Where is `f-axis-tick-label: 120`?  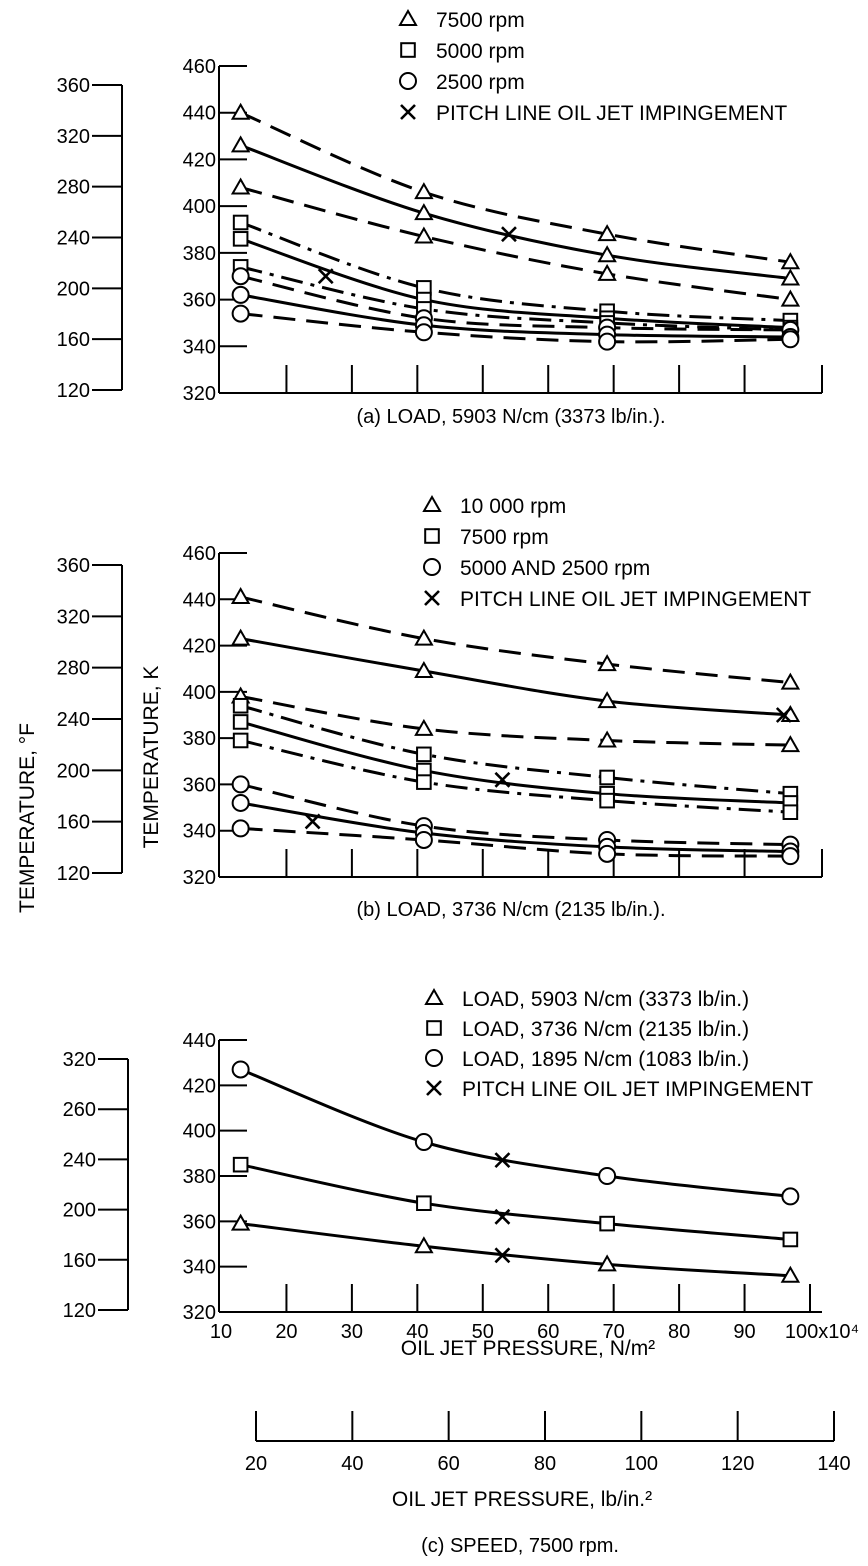
f-axis-tick-label: 120 is located at coordinates (79, 1311).